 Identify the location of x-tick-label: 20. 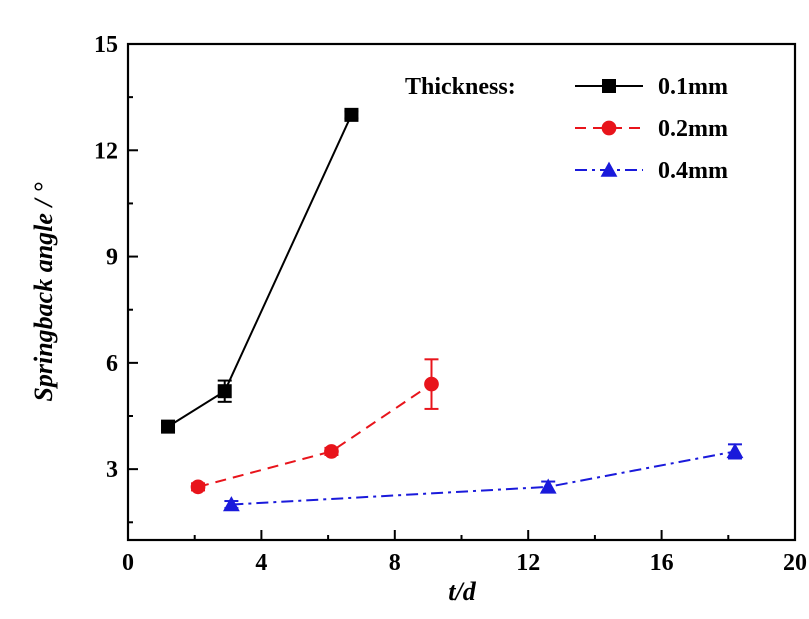
(795, 563).